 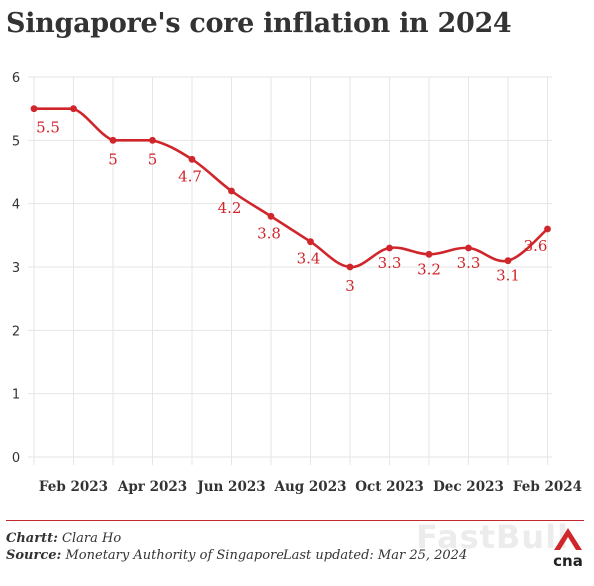 What do you see at coordinates (145, 538) in the screenshot?
I see `credit-line: Chartt: Clara Ho` at bounding box center [145, 538].